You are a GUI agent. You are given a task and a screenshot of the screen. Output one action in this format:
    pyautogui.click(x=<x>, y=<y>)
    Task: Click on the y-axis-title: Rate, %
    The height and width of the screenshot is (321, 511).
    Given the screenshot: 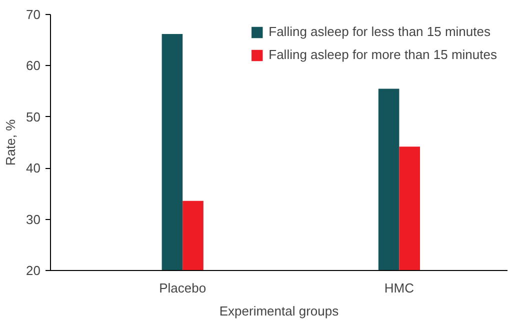 What is the action you would take?
    pyautogui.click(x=10, y=142)
    